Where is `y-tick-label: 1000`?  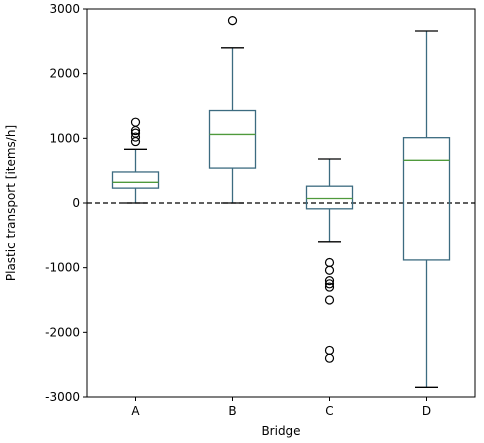
y-tick-label: 1000 is located at coordinates (64, 138).